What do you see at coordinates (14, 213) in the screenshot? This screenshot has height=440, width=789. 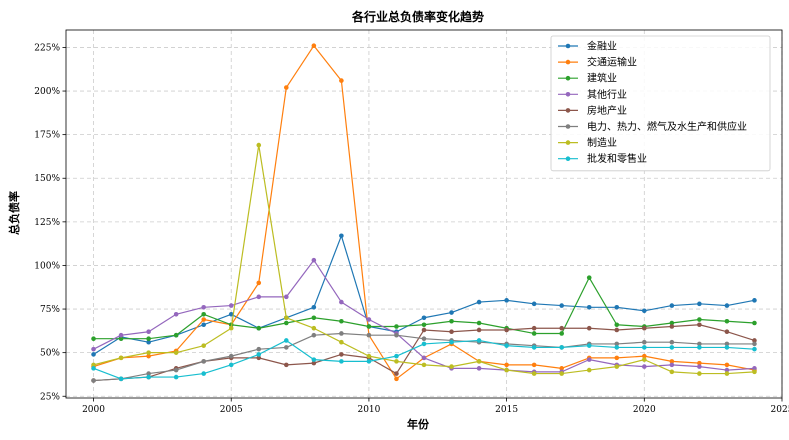 I see `y-axis-title: 总负债率` at bounding box center [14, 213].